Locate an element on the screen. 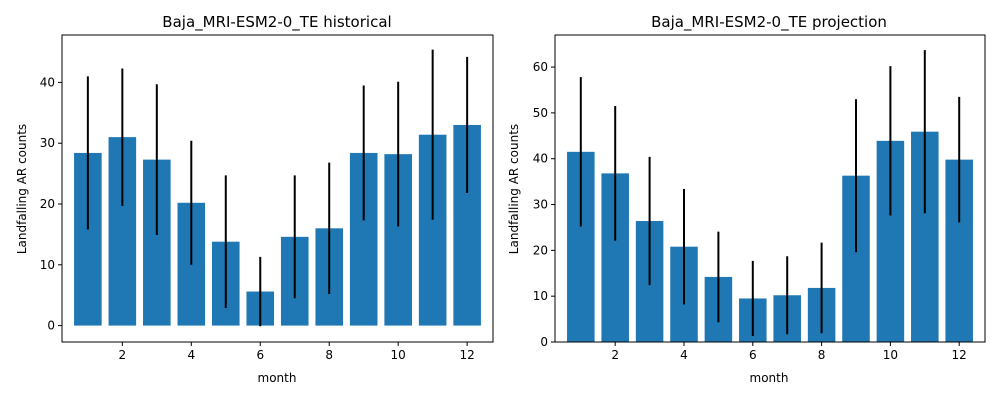  chart-title: Baja_MRI-ESM2-0_TE projection is located at coordinates (769, 22).